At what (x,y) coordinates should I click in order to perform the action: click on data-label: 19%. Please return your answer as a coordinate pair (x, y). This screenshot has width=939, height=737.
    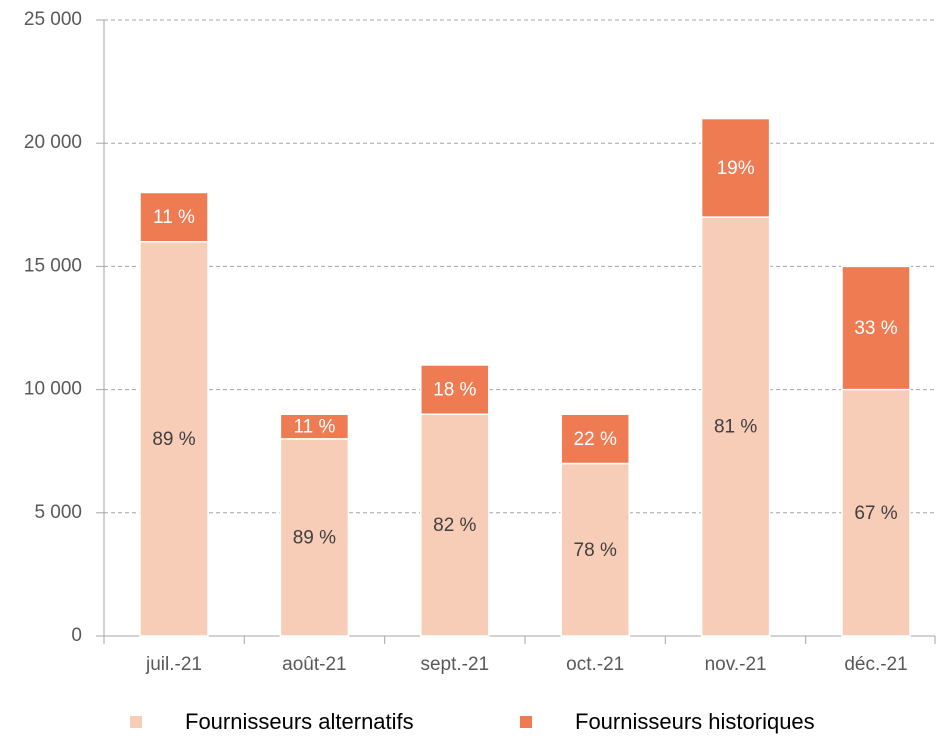
    Looking at the image, I should click on (736, 168).